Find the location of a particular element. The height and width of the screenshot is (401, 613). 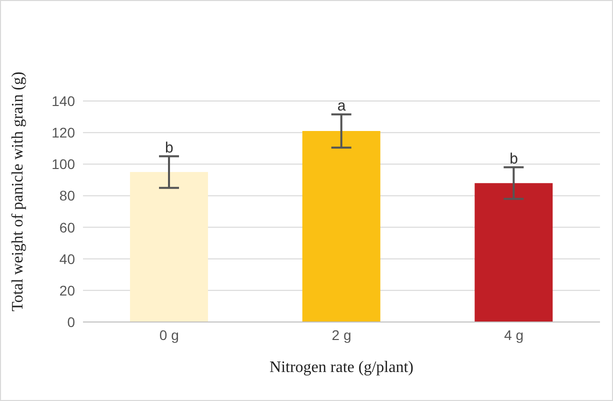

y-tick-label: 40 is located at coordinates (67, 258).